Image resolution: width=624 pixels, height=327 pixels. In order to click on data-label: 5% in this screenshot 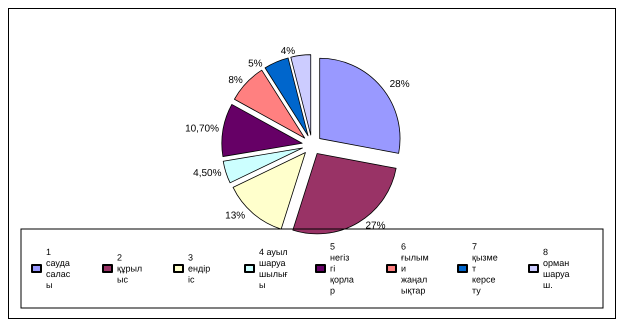, I will do `click(255, 64)`.